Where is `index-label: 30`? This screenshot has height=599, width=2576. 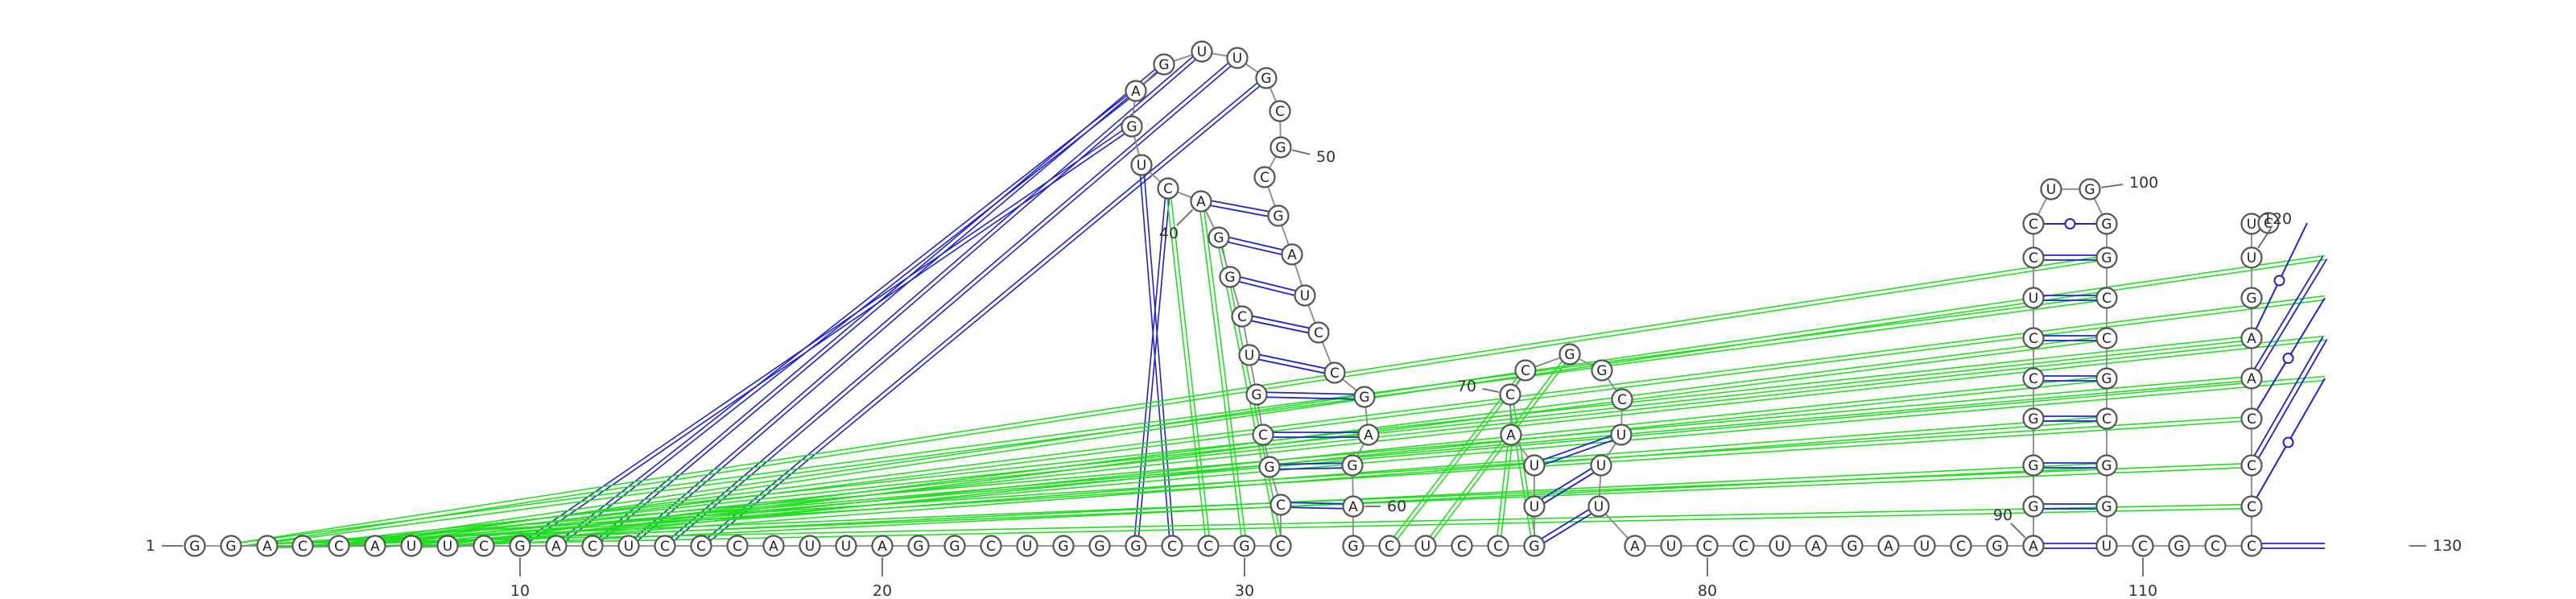 index-label: 30 is located at coordinates (1244, 590).